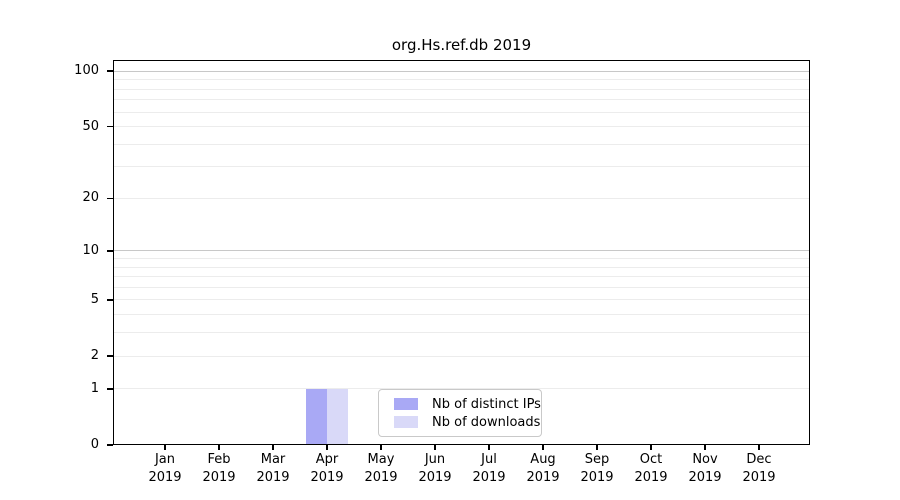  Describe the element at coordinates (86, 71) in the screenshot. I see `y-tick-label: 100` at that location.